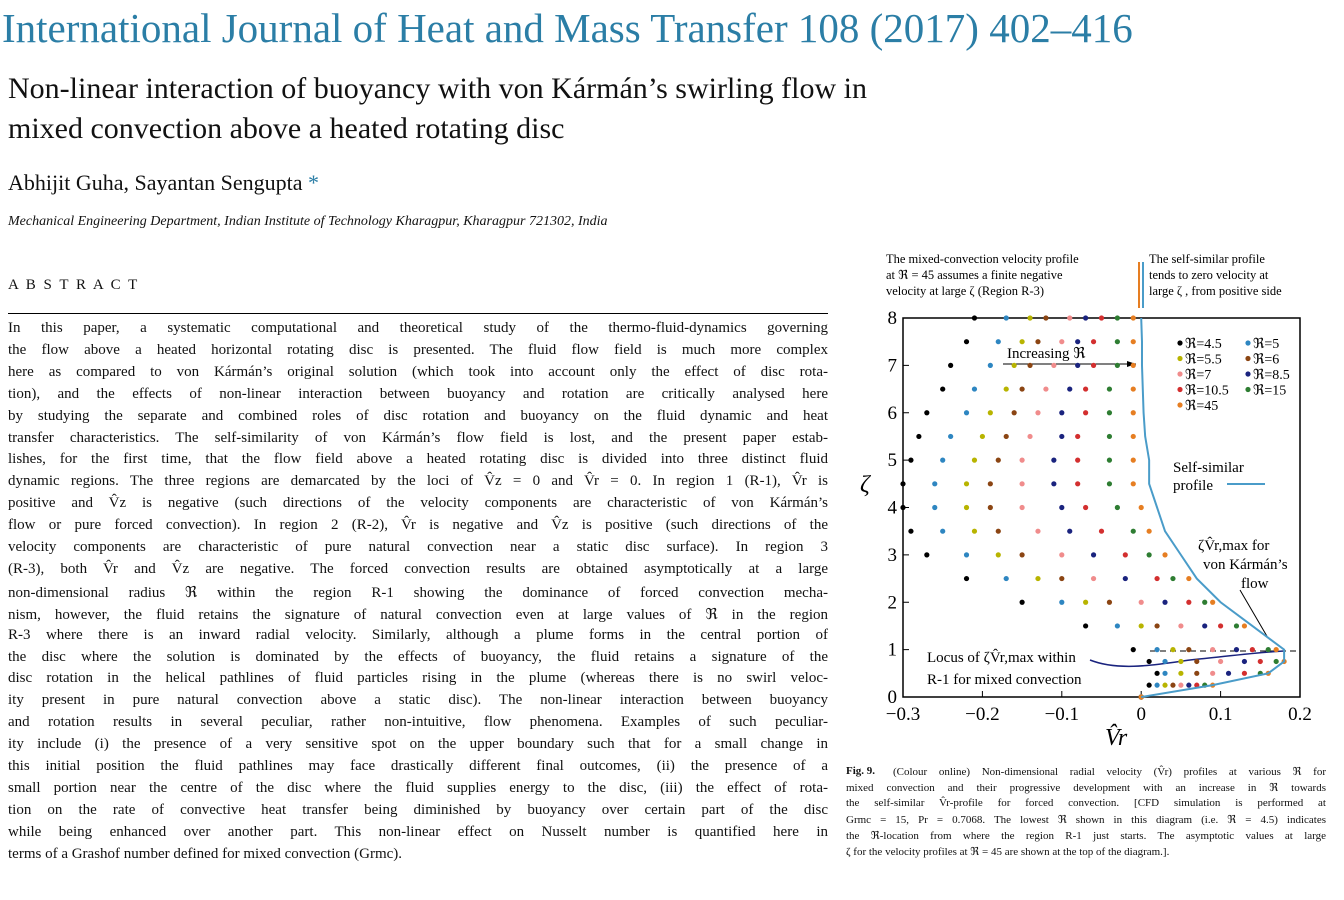  I want to click on y-tick-label: 6, so click(893, 413).